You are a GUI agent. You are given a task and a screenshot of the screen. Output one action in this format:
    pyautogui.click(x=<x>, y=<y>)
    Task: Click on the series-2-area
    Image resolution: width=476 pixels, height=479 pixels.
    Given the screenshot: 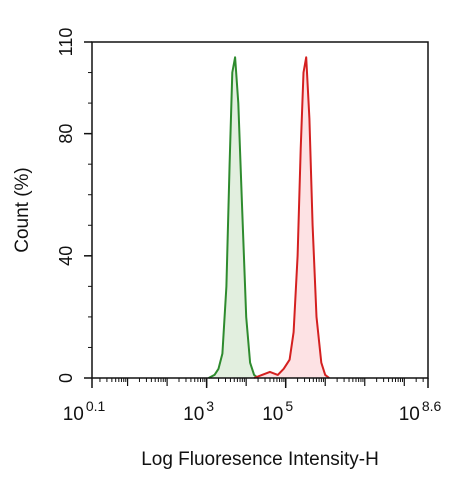 What is the action you would take?
    pyautogui.click(x=292, y=218)
    